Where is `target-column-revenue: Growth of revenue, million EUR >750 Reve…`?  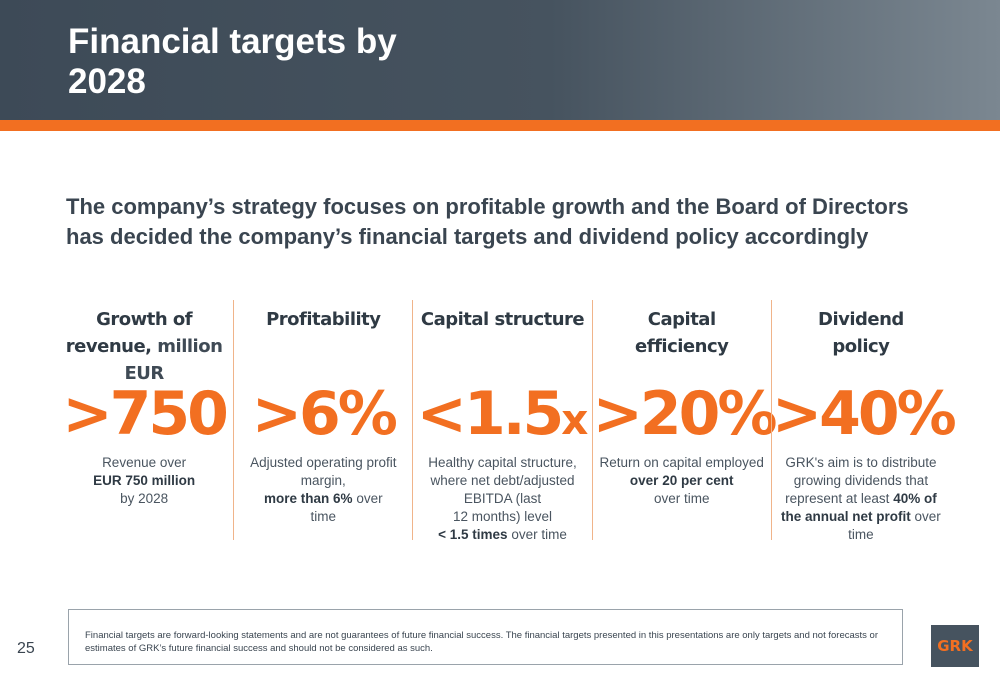
target-column-revenue: Growth of revenue, million EUR >750 Reve… is located at coordinates (144, 420).